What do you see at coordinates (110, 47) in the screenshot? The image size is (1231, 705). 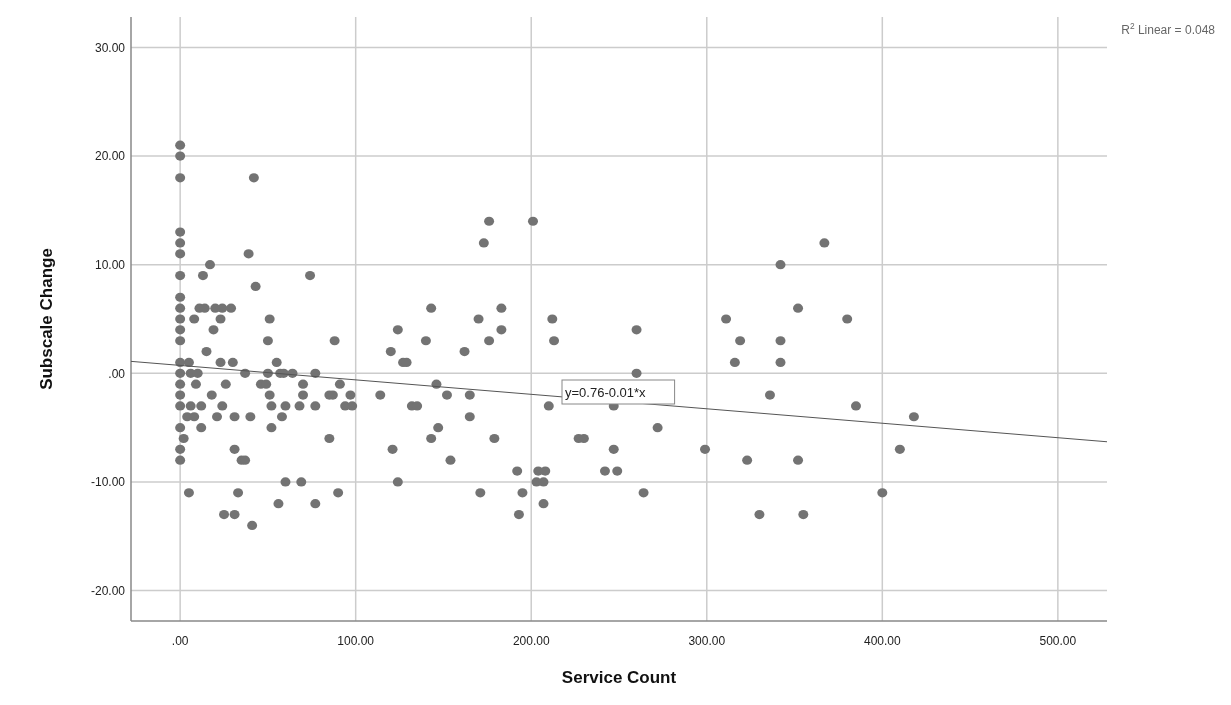 I see `y-tick-label: 30.00` at bounding box center [110, 47].